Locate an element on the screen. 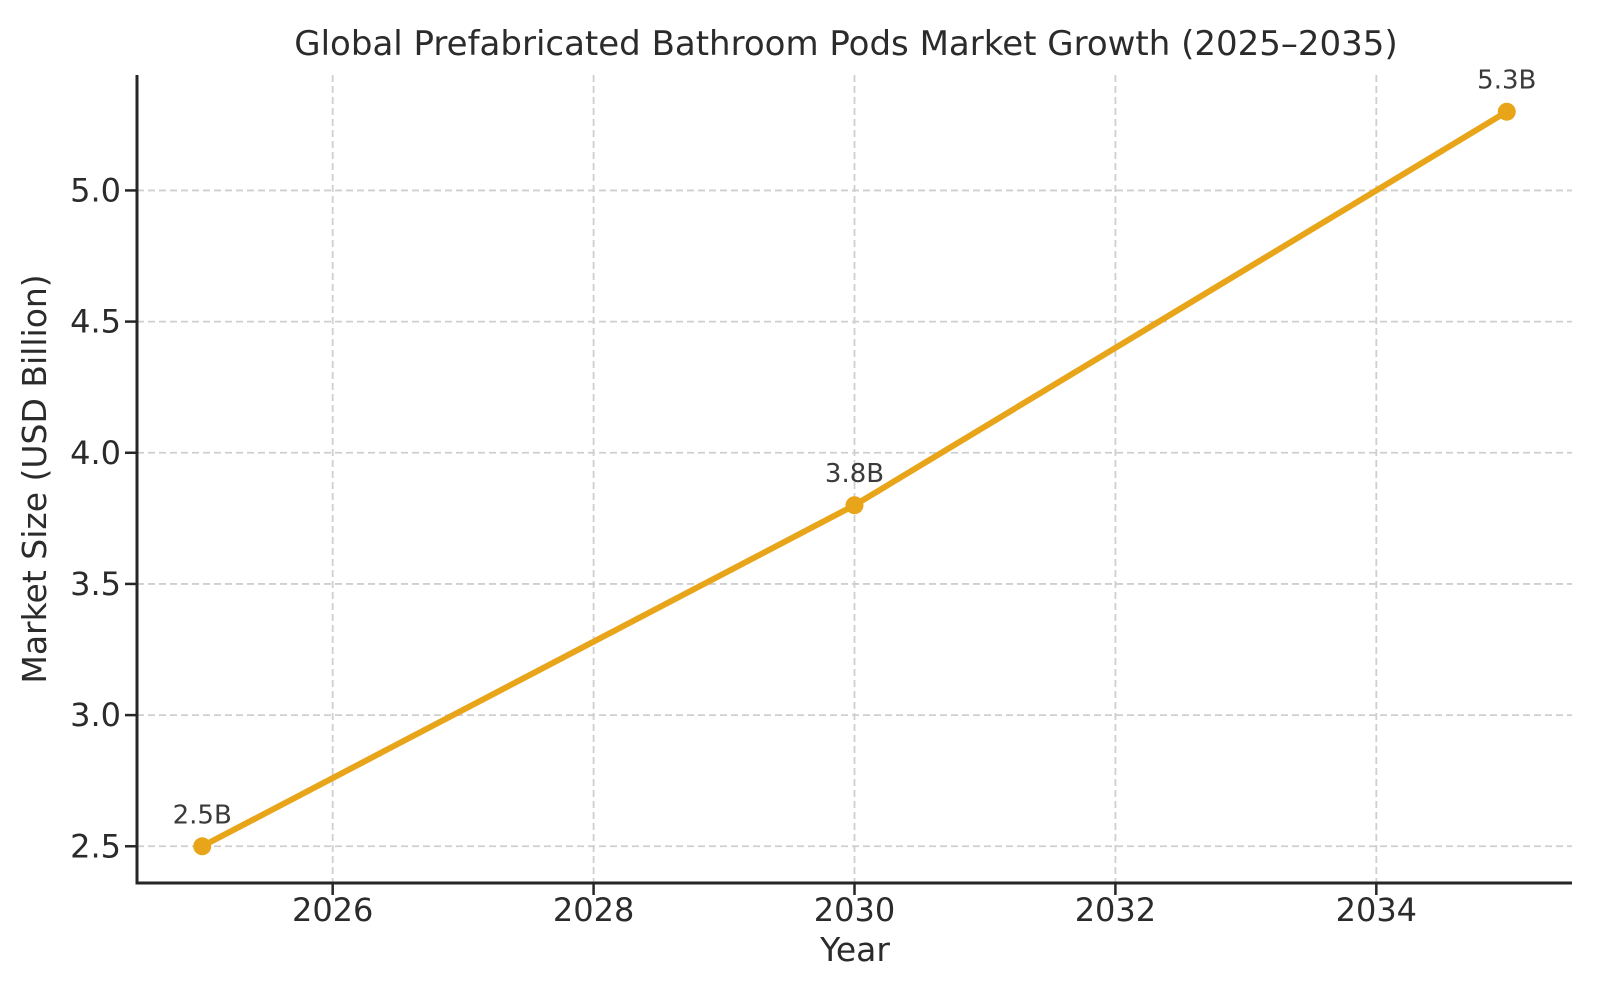  point-label: 2.5B is located at coordinates (202, 815).